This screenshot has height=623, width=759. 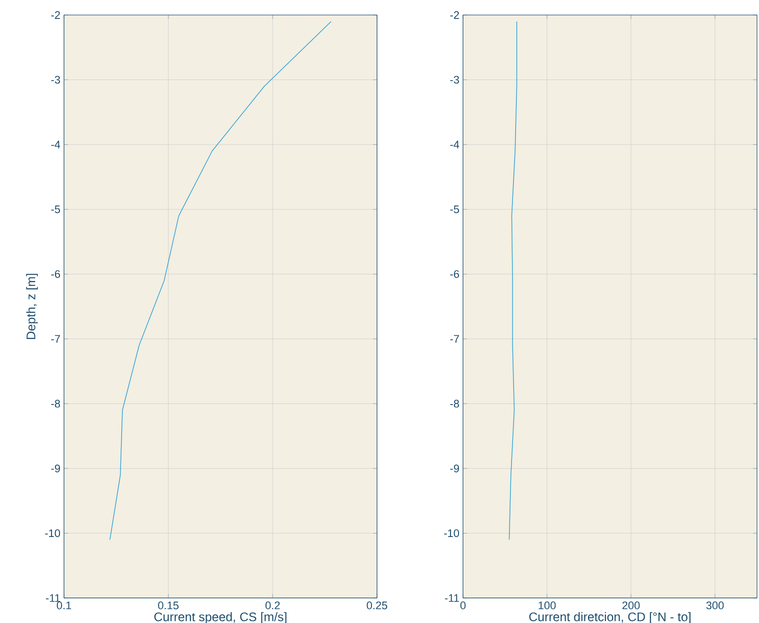 I want to click on line-series, so click(x=513, y=280).